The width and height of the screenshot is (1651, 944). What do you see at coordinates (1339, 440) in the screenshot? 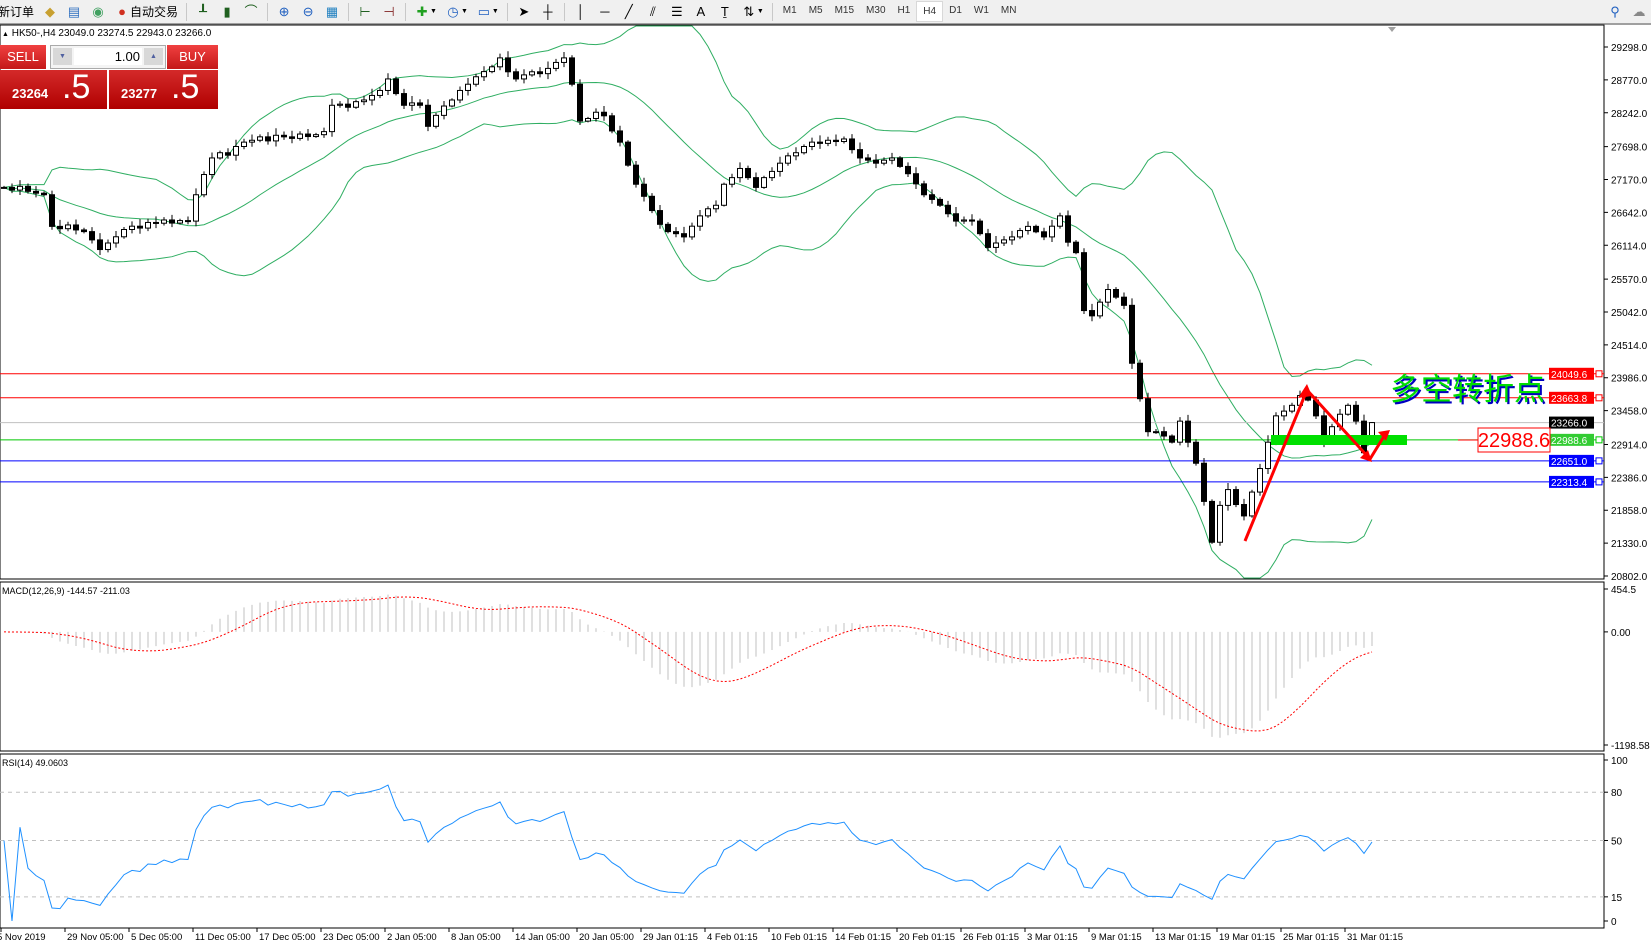
I see `pivot-zone-bar` at bounding box center [1339, 440].